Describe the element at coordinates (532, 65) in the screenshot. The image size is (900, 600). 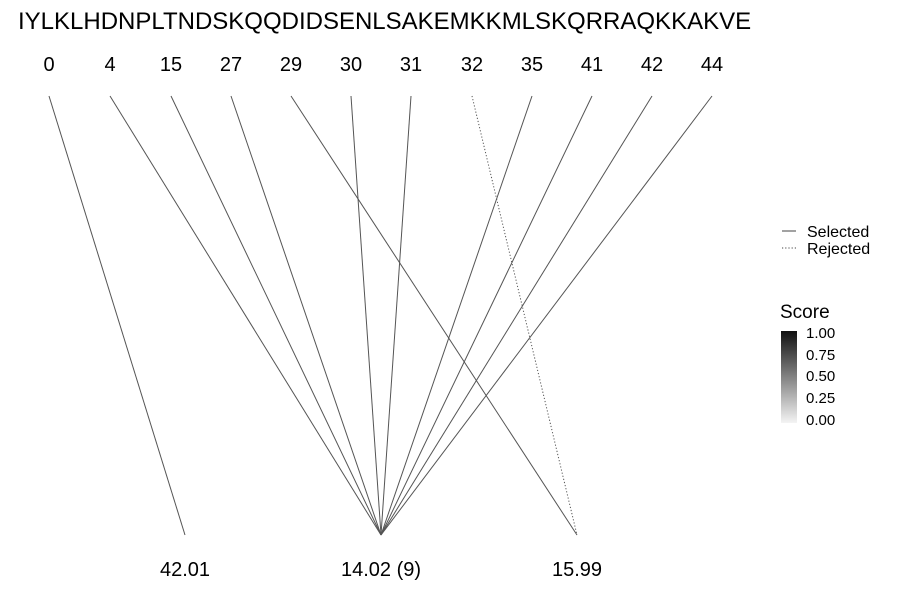
I see `position-label: 35` at that location.